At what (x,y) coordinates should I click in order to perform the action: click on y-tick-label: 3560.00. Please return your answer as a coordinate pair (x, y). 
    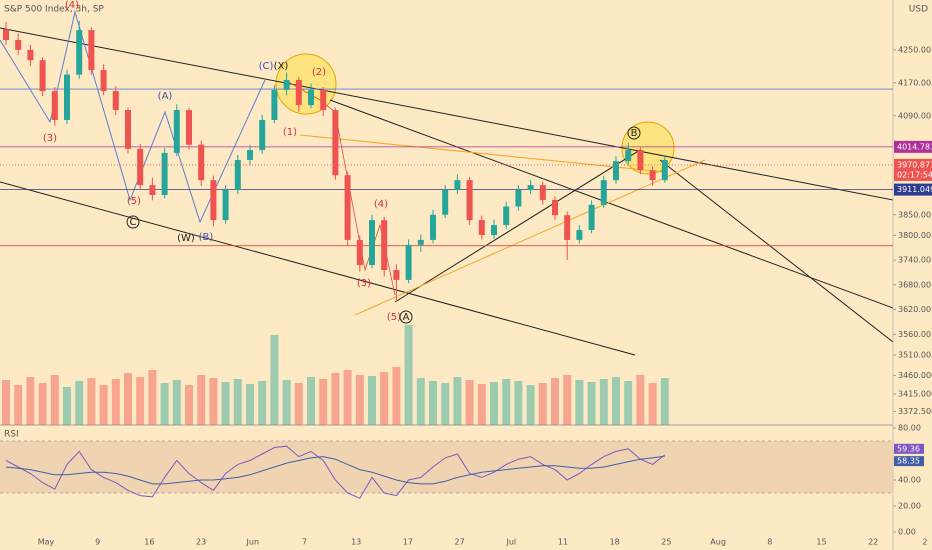
    Looking at the image, I should click on (914, 334).